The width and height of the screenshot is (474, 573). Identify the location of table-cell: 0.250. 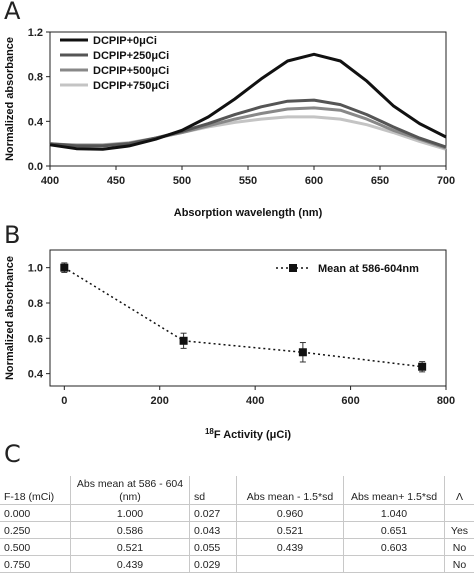
(35, 530).